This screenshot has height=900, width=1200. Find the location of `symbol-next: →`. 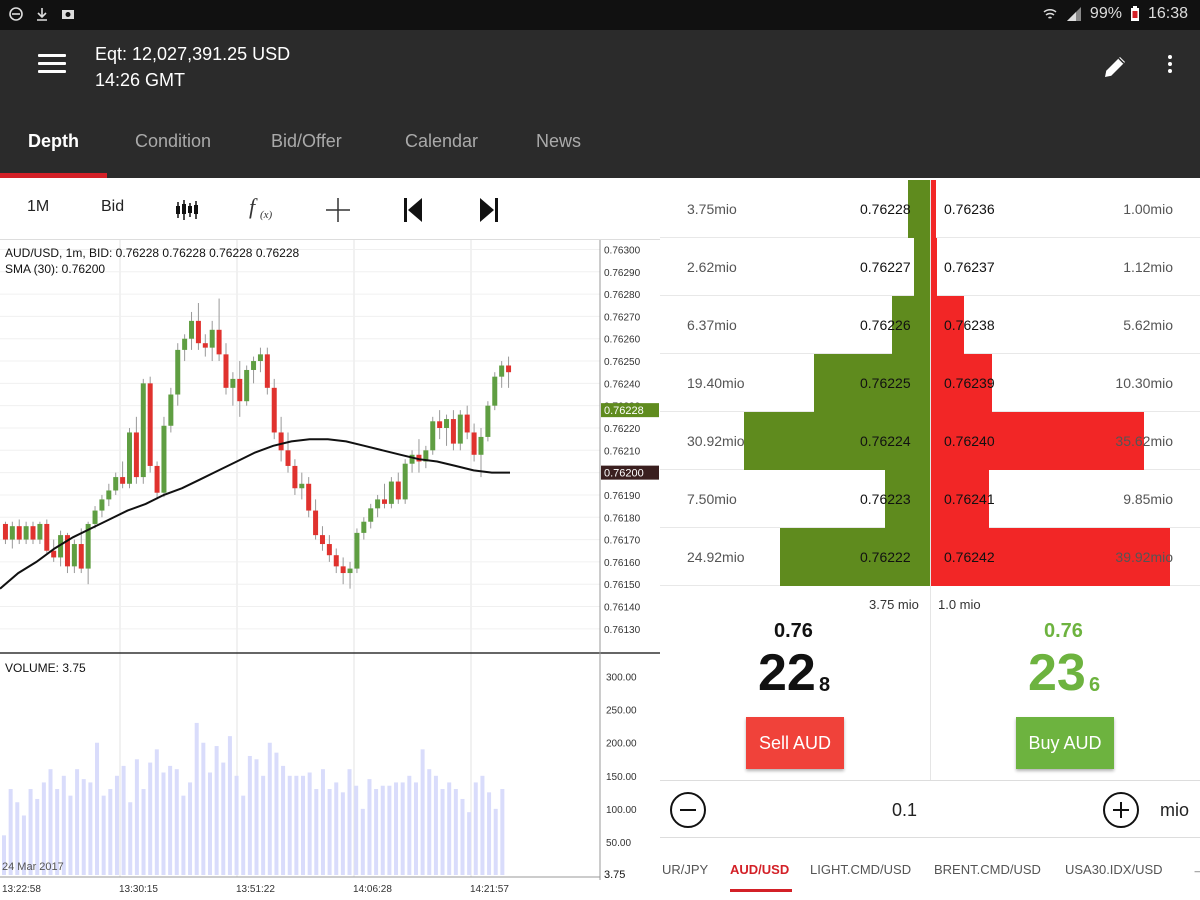

symbol-next: → is located at coordinates (1196, 869).